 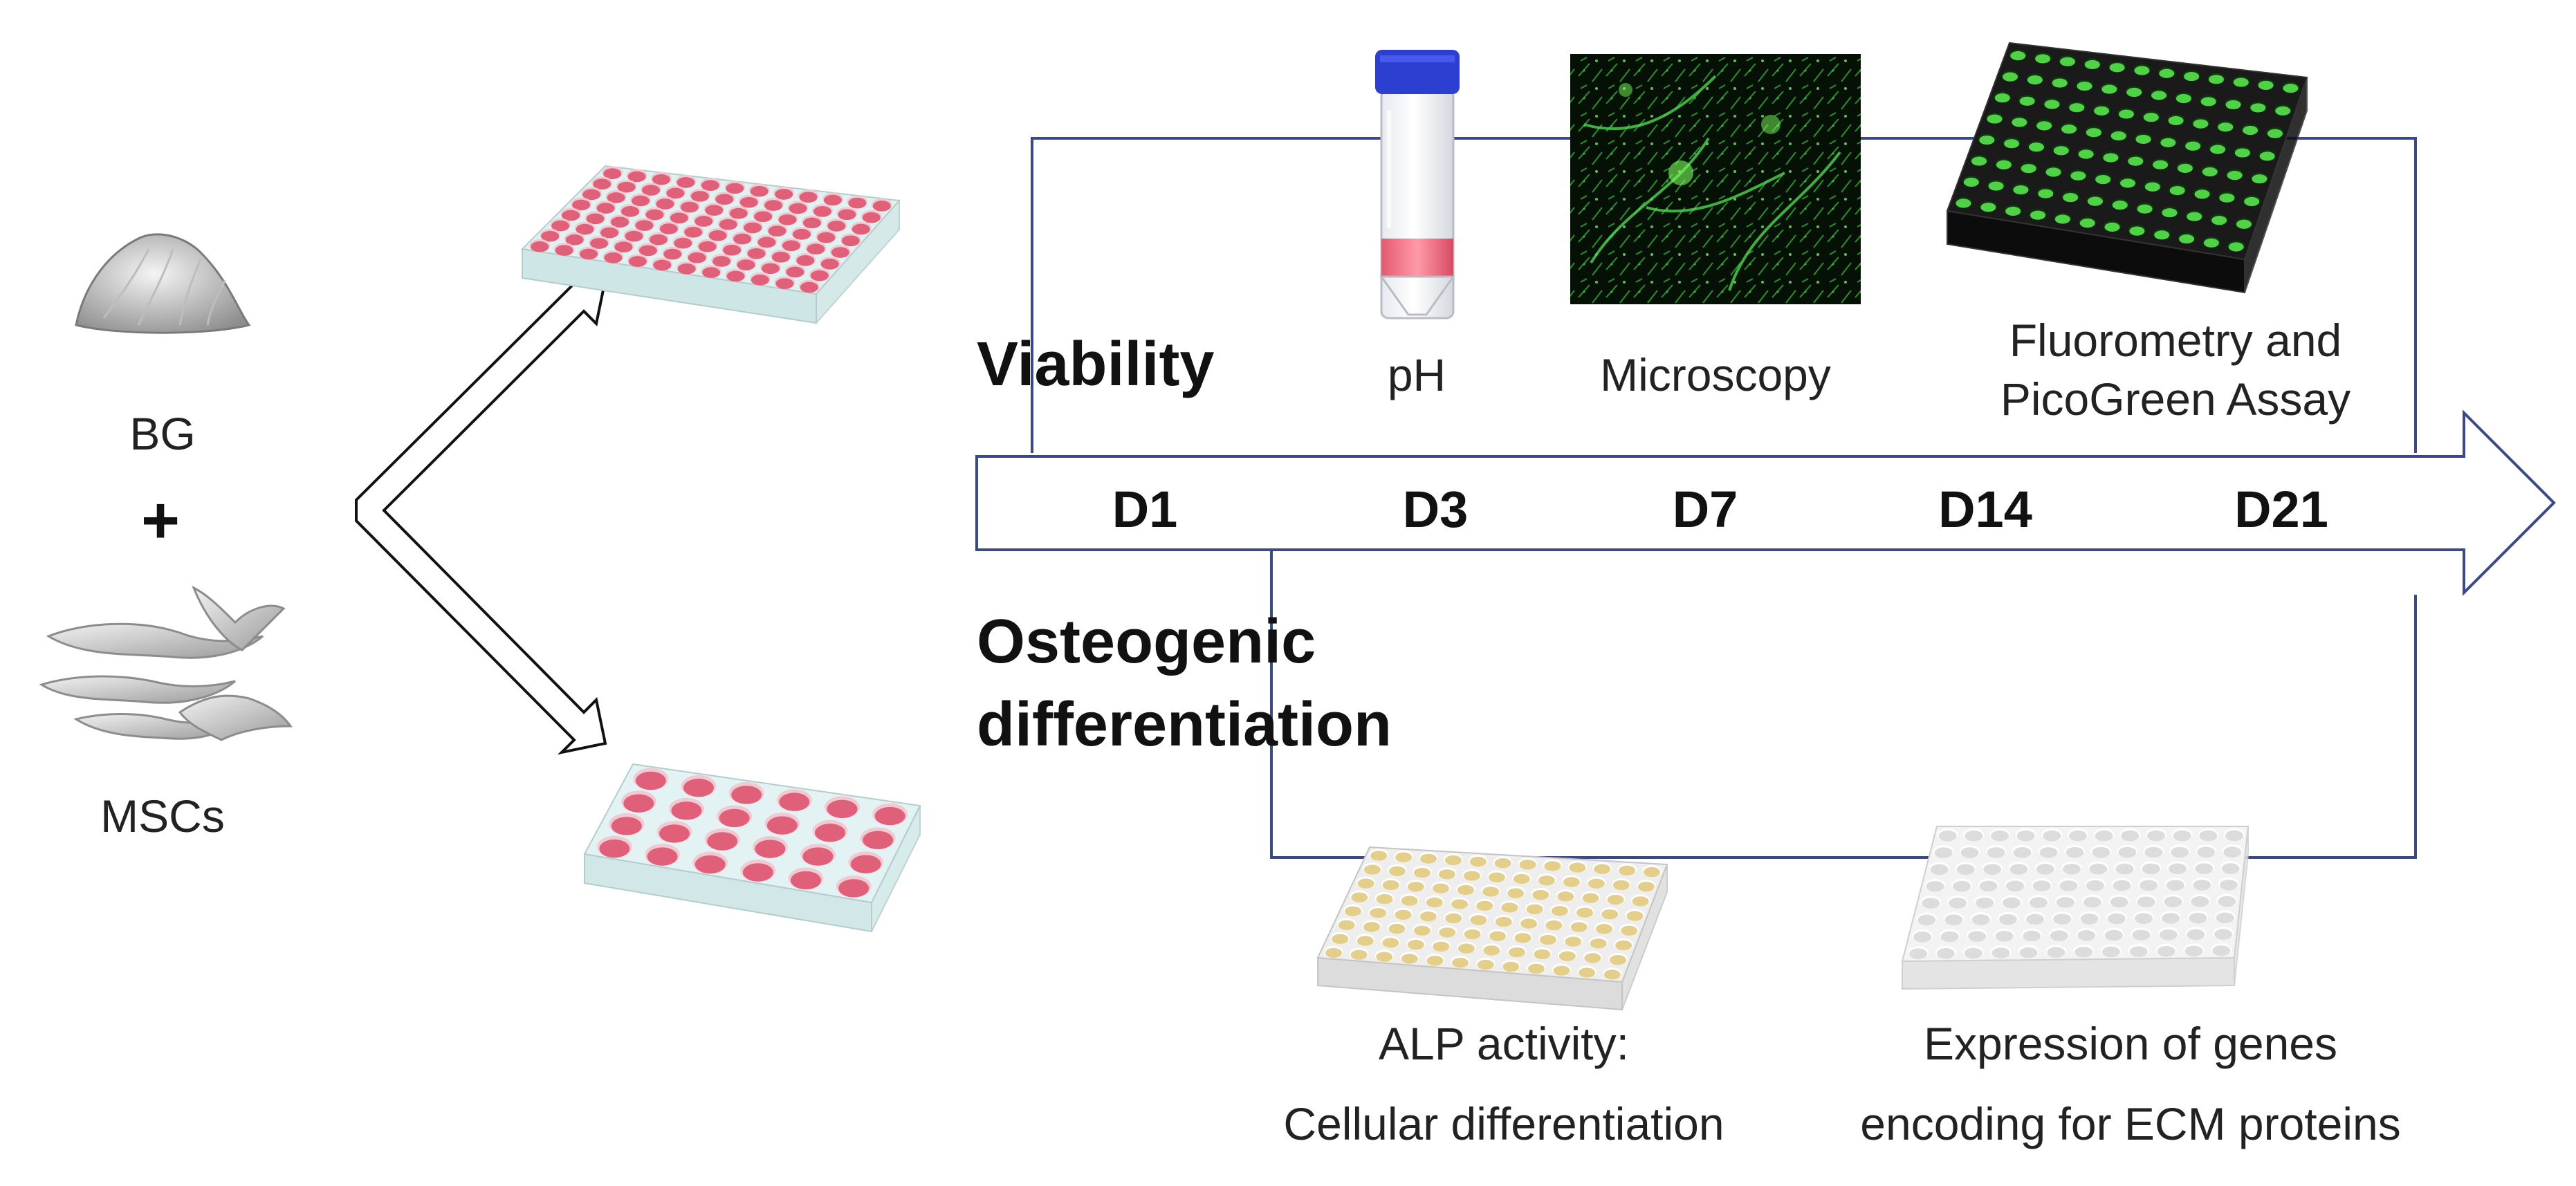 What do you see at coordinates (160, 520) in the screenshot?
I see `plus-sign: +` at bounding box center [160, 520].